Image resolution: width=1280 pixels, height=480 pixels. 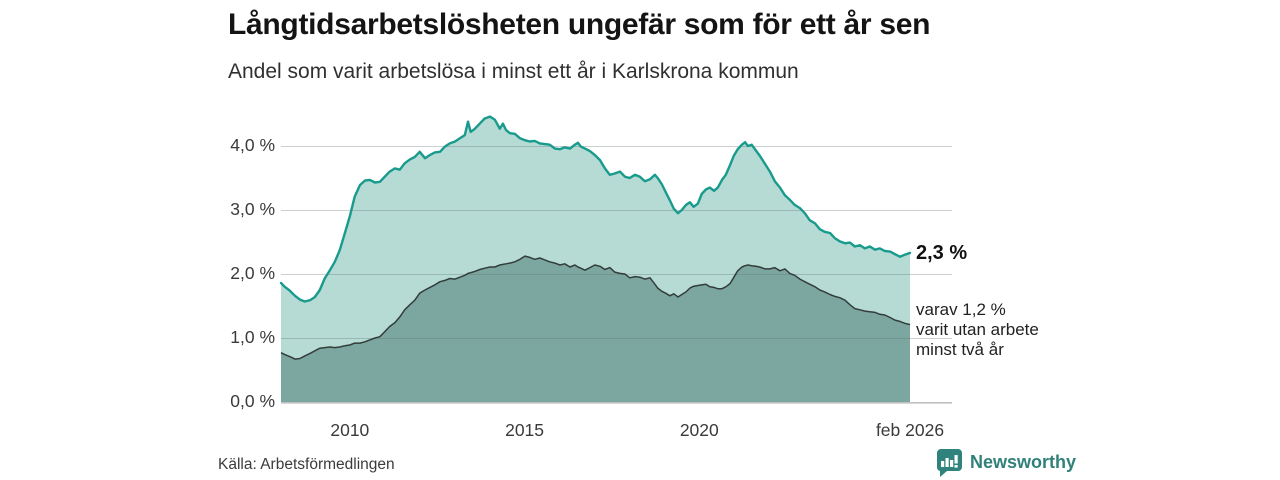 What do you see at coordinates (252, 337) in the screenshot?
I see `y-axis-tick-label: 1,0 %` at bounding box center [252, 337].